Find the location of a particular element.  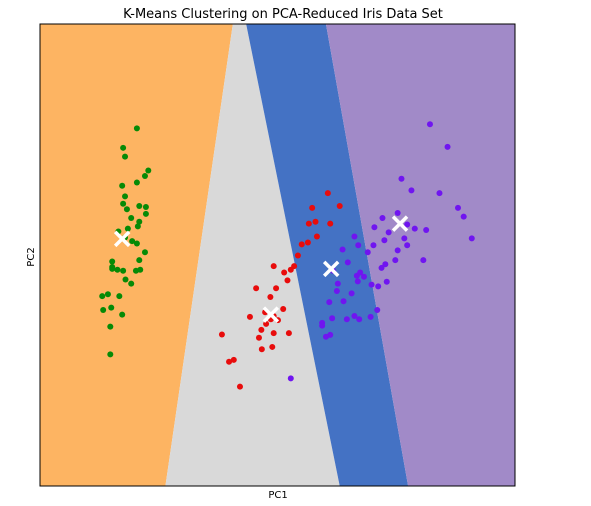

centroid-red is located at coordinates (271, 314).